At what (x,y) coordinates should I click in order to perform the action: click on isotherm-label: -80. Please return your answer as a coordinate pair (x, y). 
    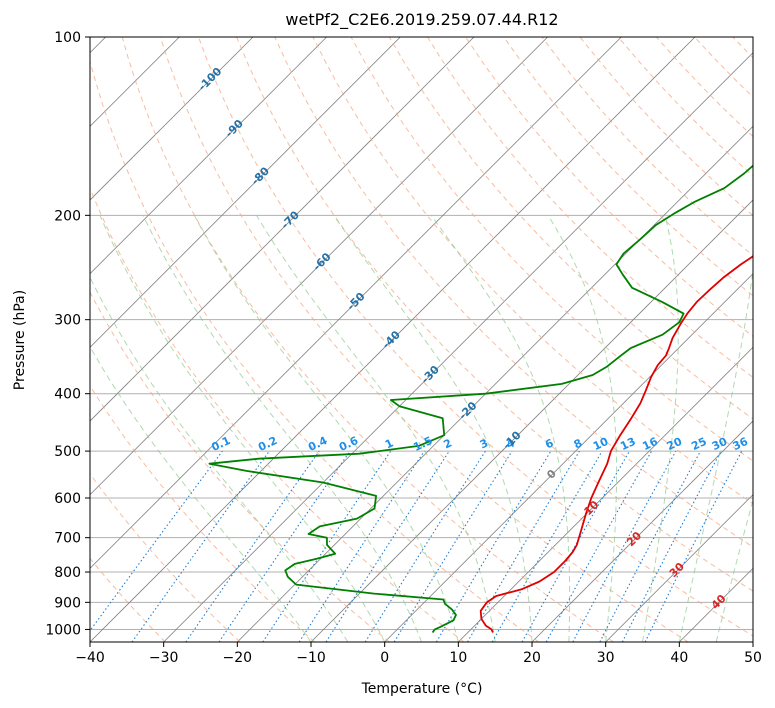
    Looking at the image, I should click on (260, 175).